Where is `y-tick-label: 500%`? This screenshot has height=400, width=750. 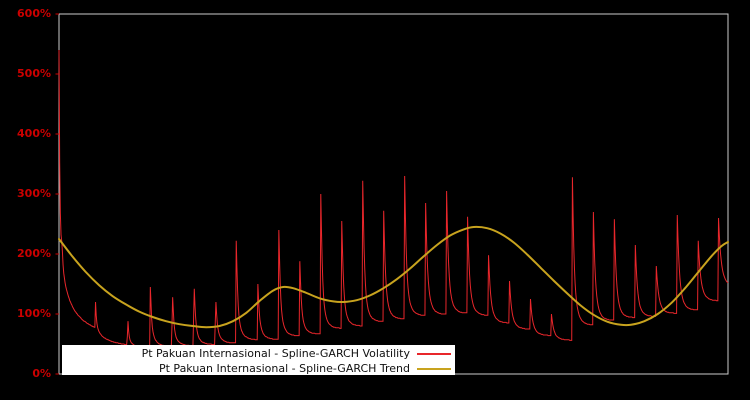 y-tick-label: 500% is located at coordinates (34, 73).